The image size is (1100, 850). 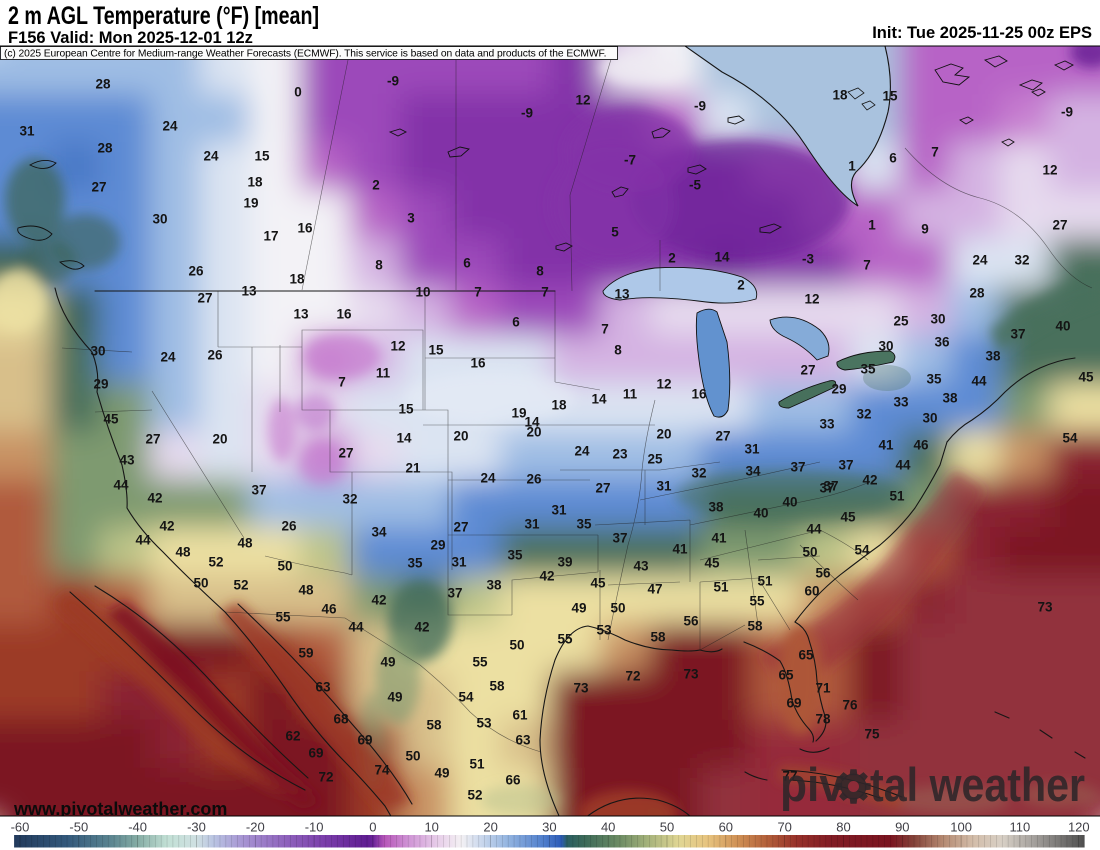 I want to click on svg-text: 3, so click(x=411, y=218).